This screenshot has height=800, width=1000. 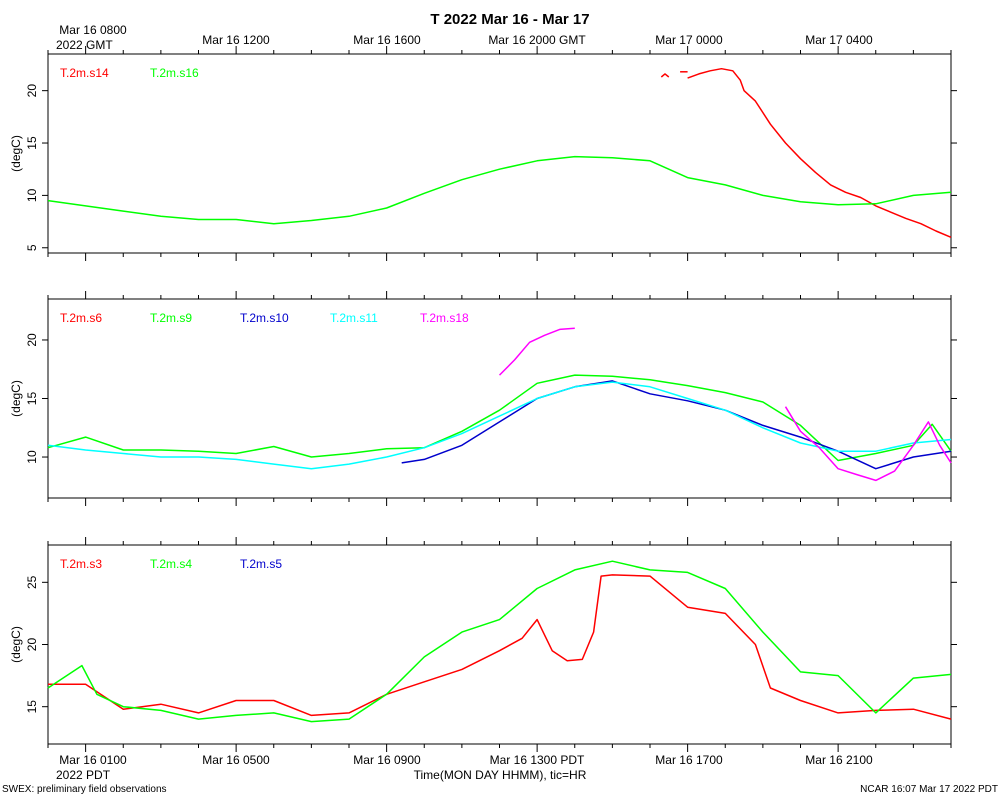 I want to click on top-time-sublabel: 2022 GMT, so click(x=84, y=45).